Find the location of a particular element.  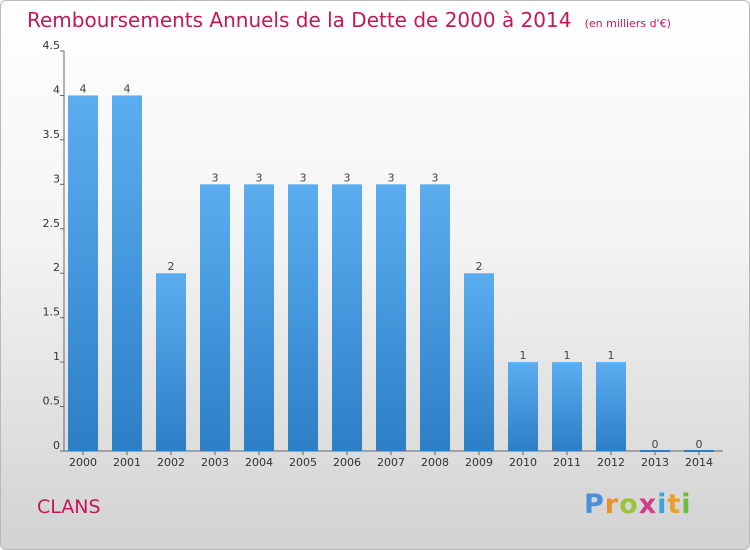

y-tick-label: 2.5 is located at coordinates (52, 223).